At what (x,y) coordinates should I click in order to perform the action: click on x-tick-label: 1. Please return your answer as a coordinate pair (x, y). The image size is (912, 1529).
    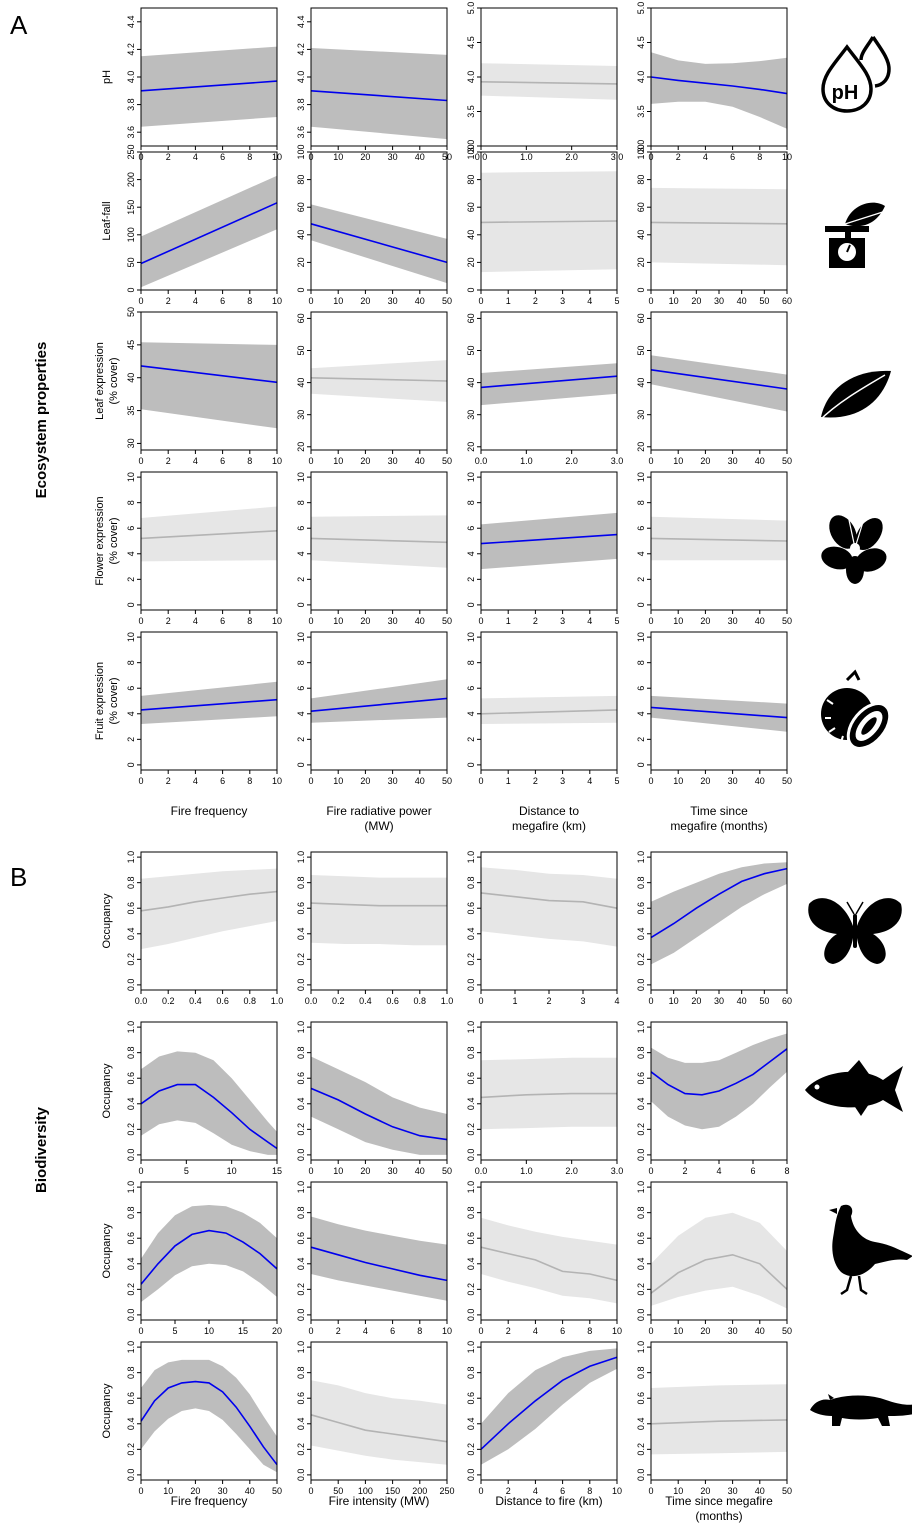
    Looking at the image, I should click on (508, 621).